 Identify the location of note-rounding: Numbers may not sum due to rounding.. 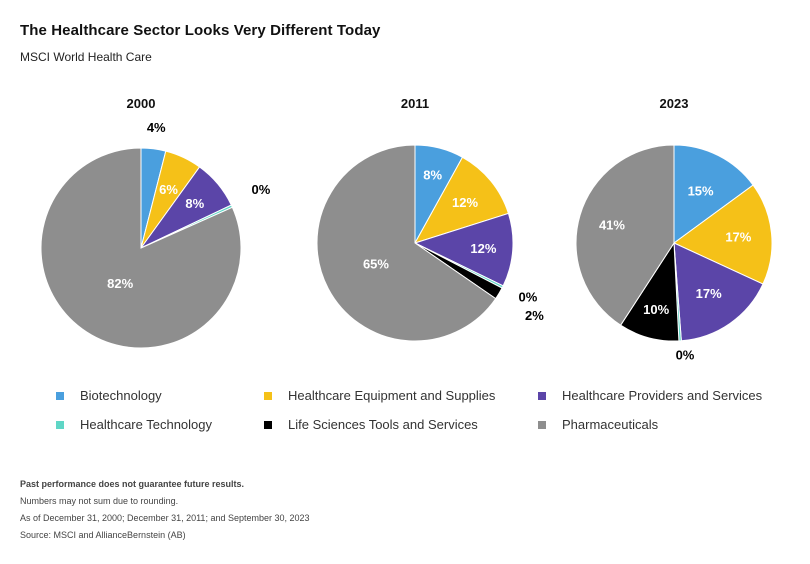
(99, 501).